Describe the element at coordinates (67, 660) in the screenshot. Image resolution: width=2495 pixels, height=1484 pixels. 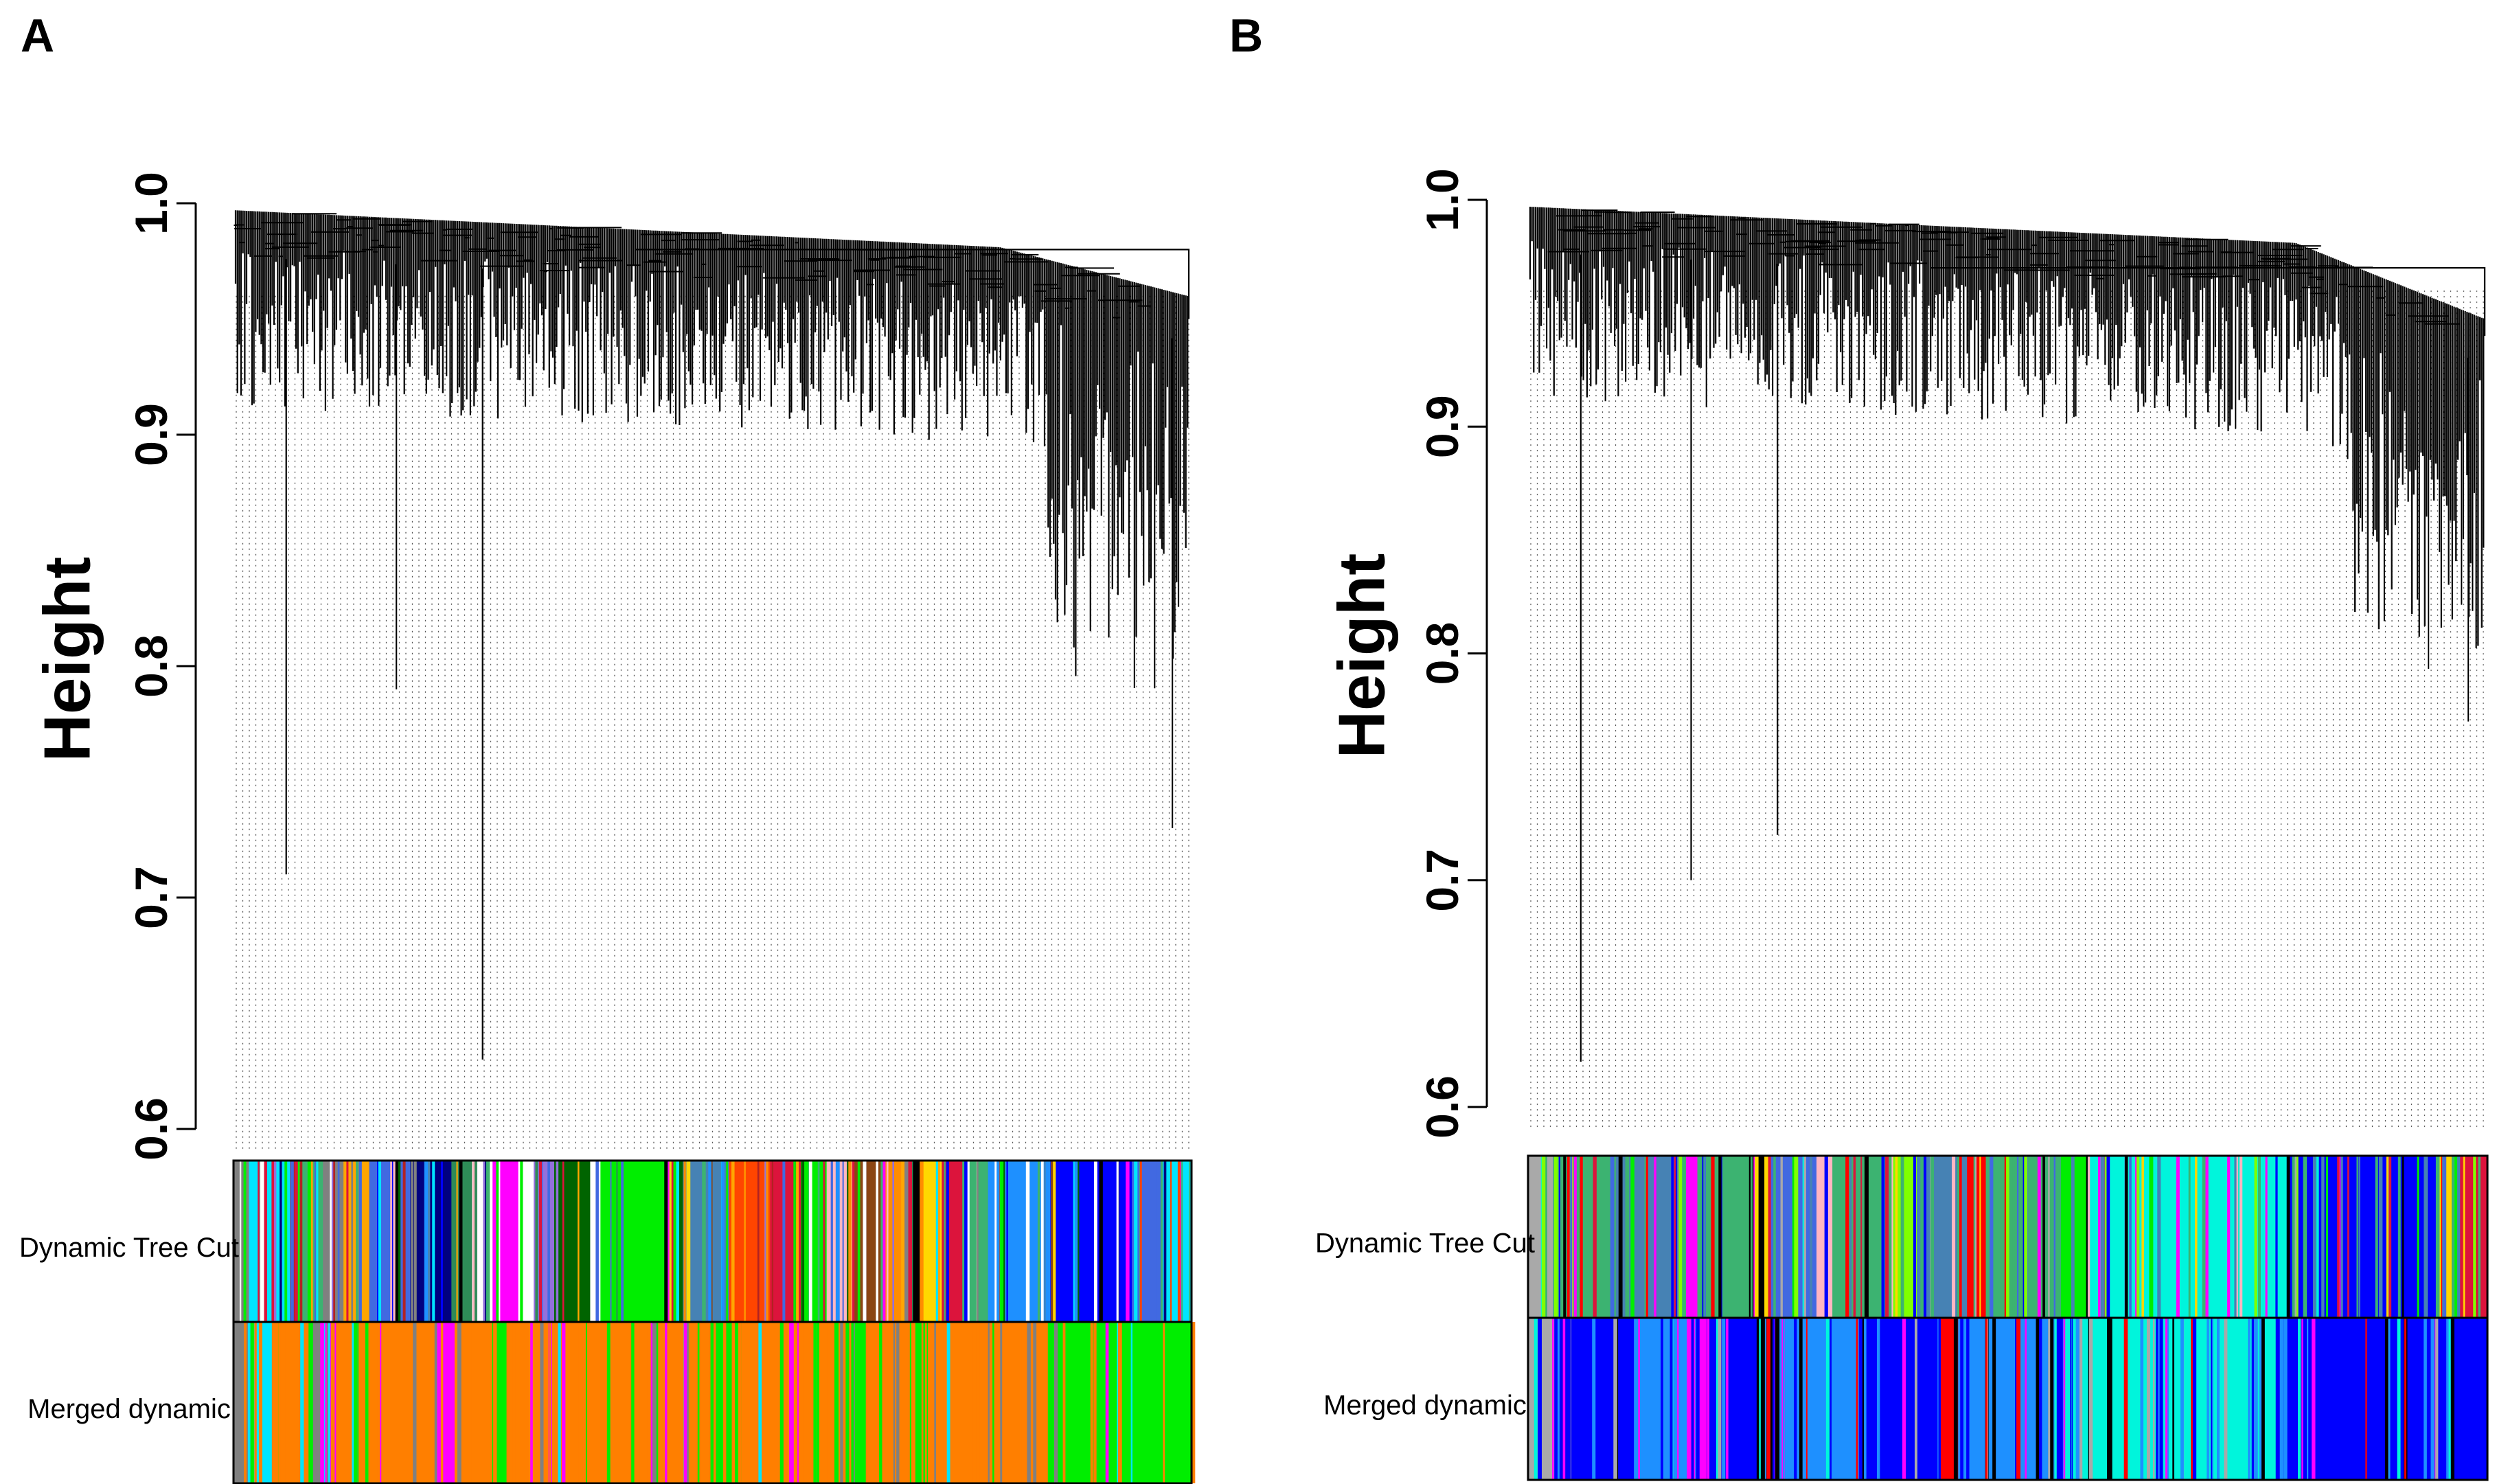
I see `y-axis-title: Height` at that location.